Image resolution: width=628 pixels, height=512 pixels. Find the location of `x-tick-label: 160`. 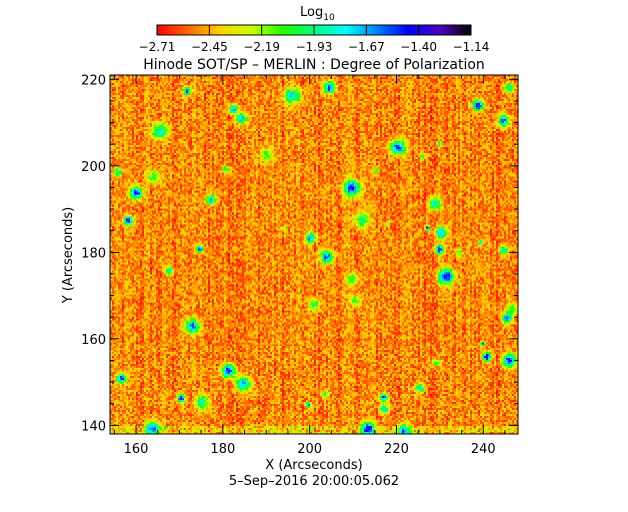

x-tick-label: 160 is located at coordinates (136, 449).